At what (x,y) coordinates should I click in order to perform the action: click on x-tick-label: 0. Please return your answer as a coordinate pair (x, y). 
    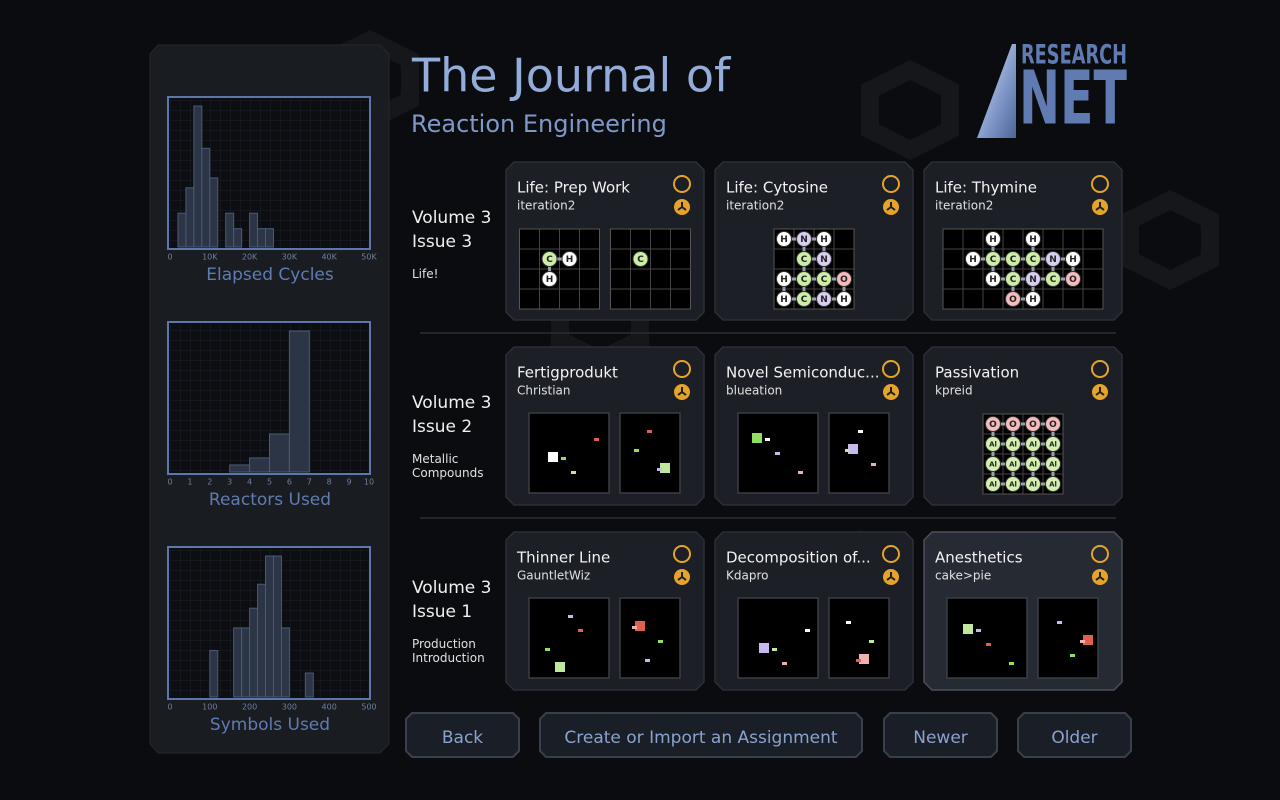
    Looking at the image, I should click on (169, 707).